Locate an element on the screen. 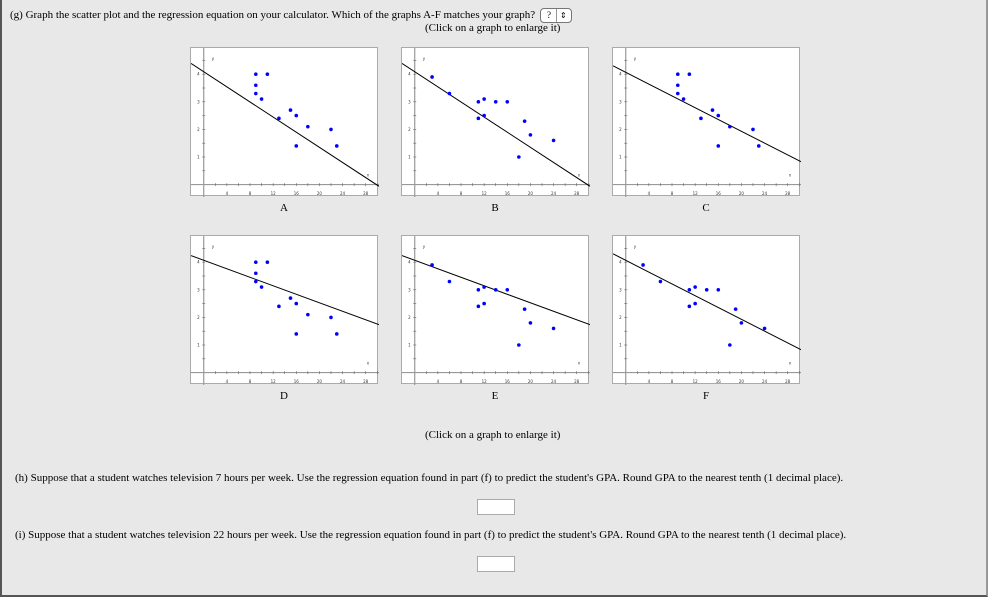 The width and height of the screenshot is (988, 599). graph-c: 4 8 12 16 20 24 28 1 2 3 4 y x is located at coordinates (707, 122).